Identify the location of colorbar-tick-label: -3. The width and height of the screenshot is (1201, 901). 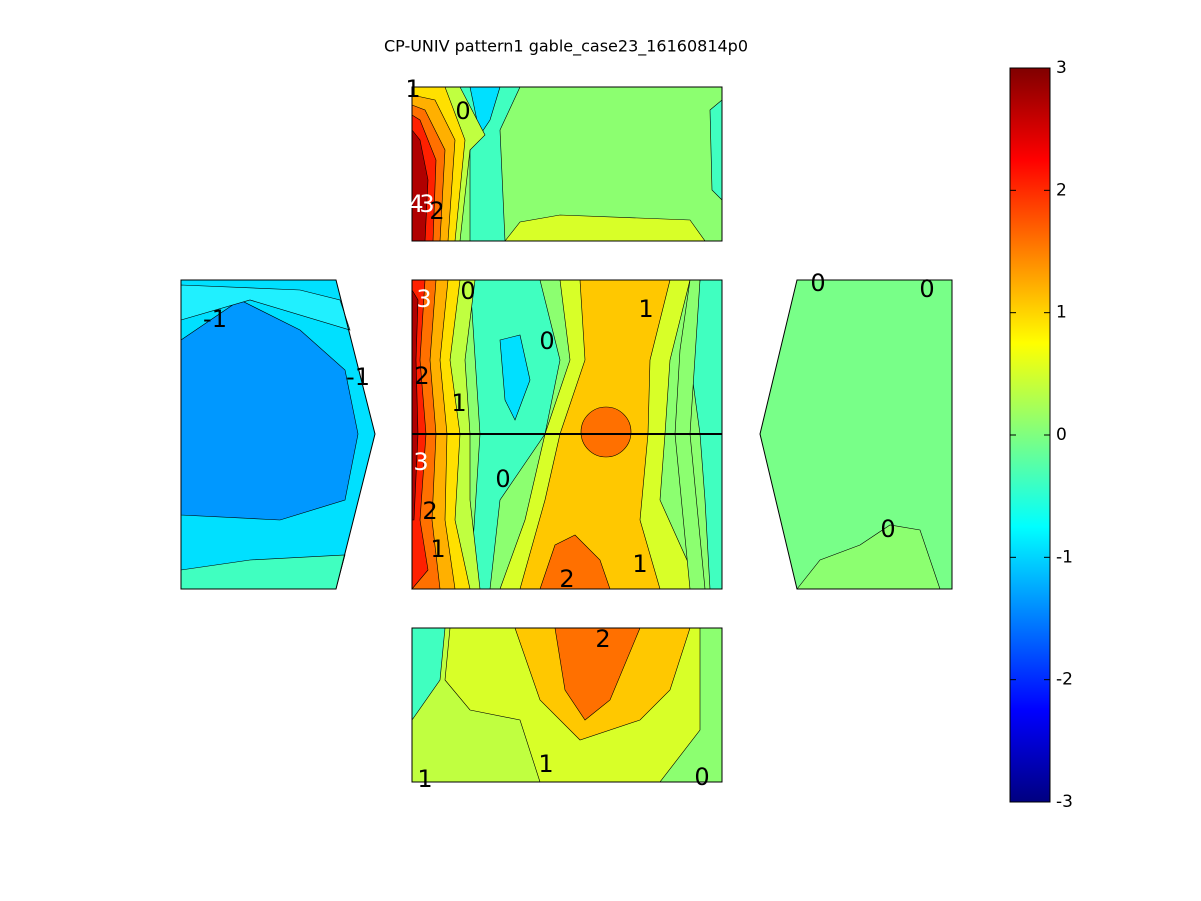
(1064, 802).